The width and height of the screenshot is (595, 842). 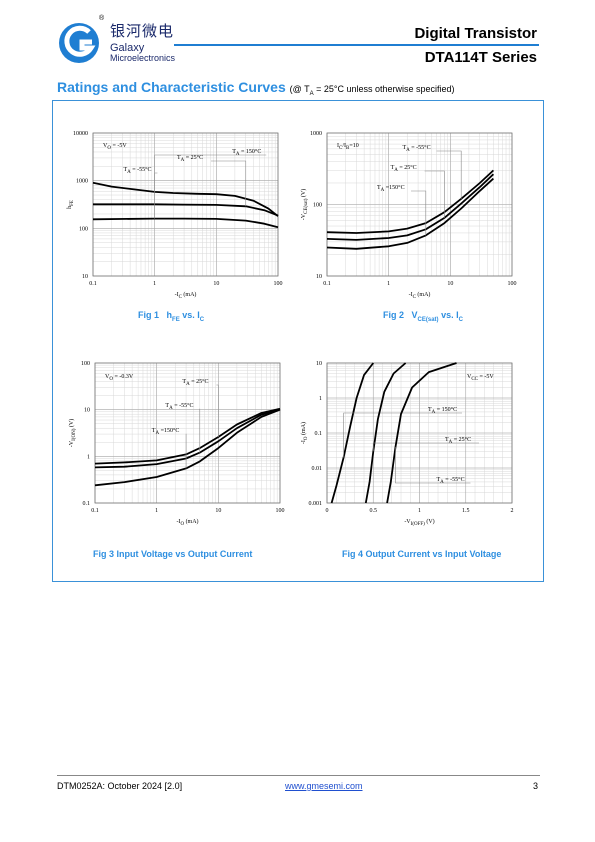 What do you see at coordinates (327, 511) in the screenshot?
I see `x-tick-label: 0` at bounding box center [327, 511].